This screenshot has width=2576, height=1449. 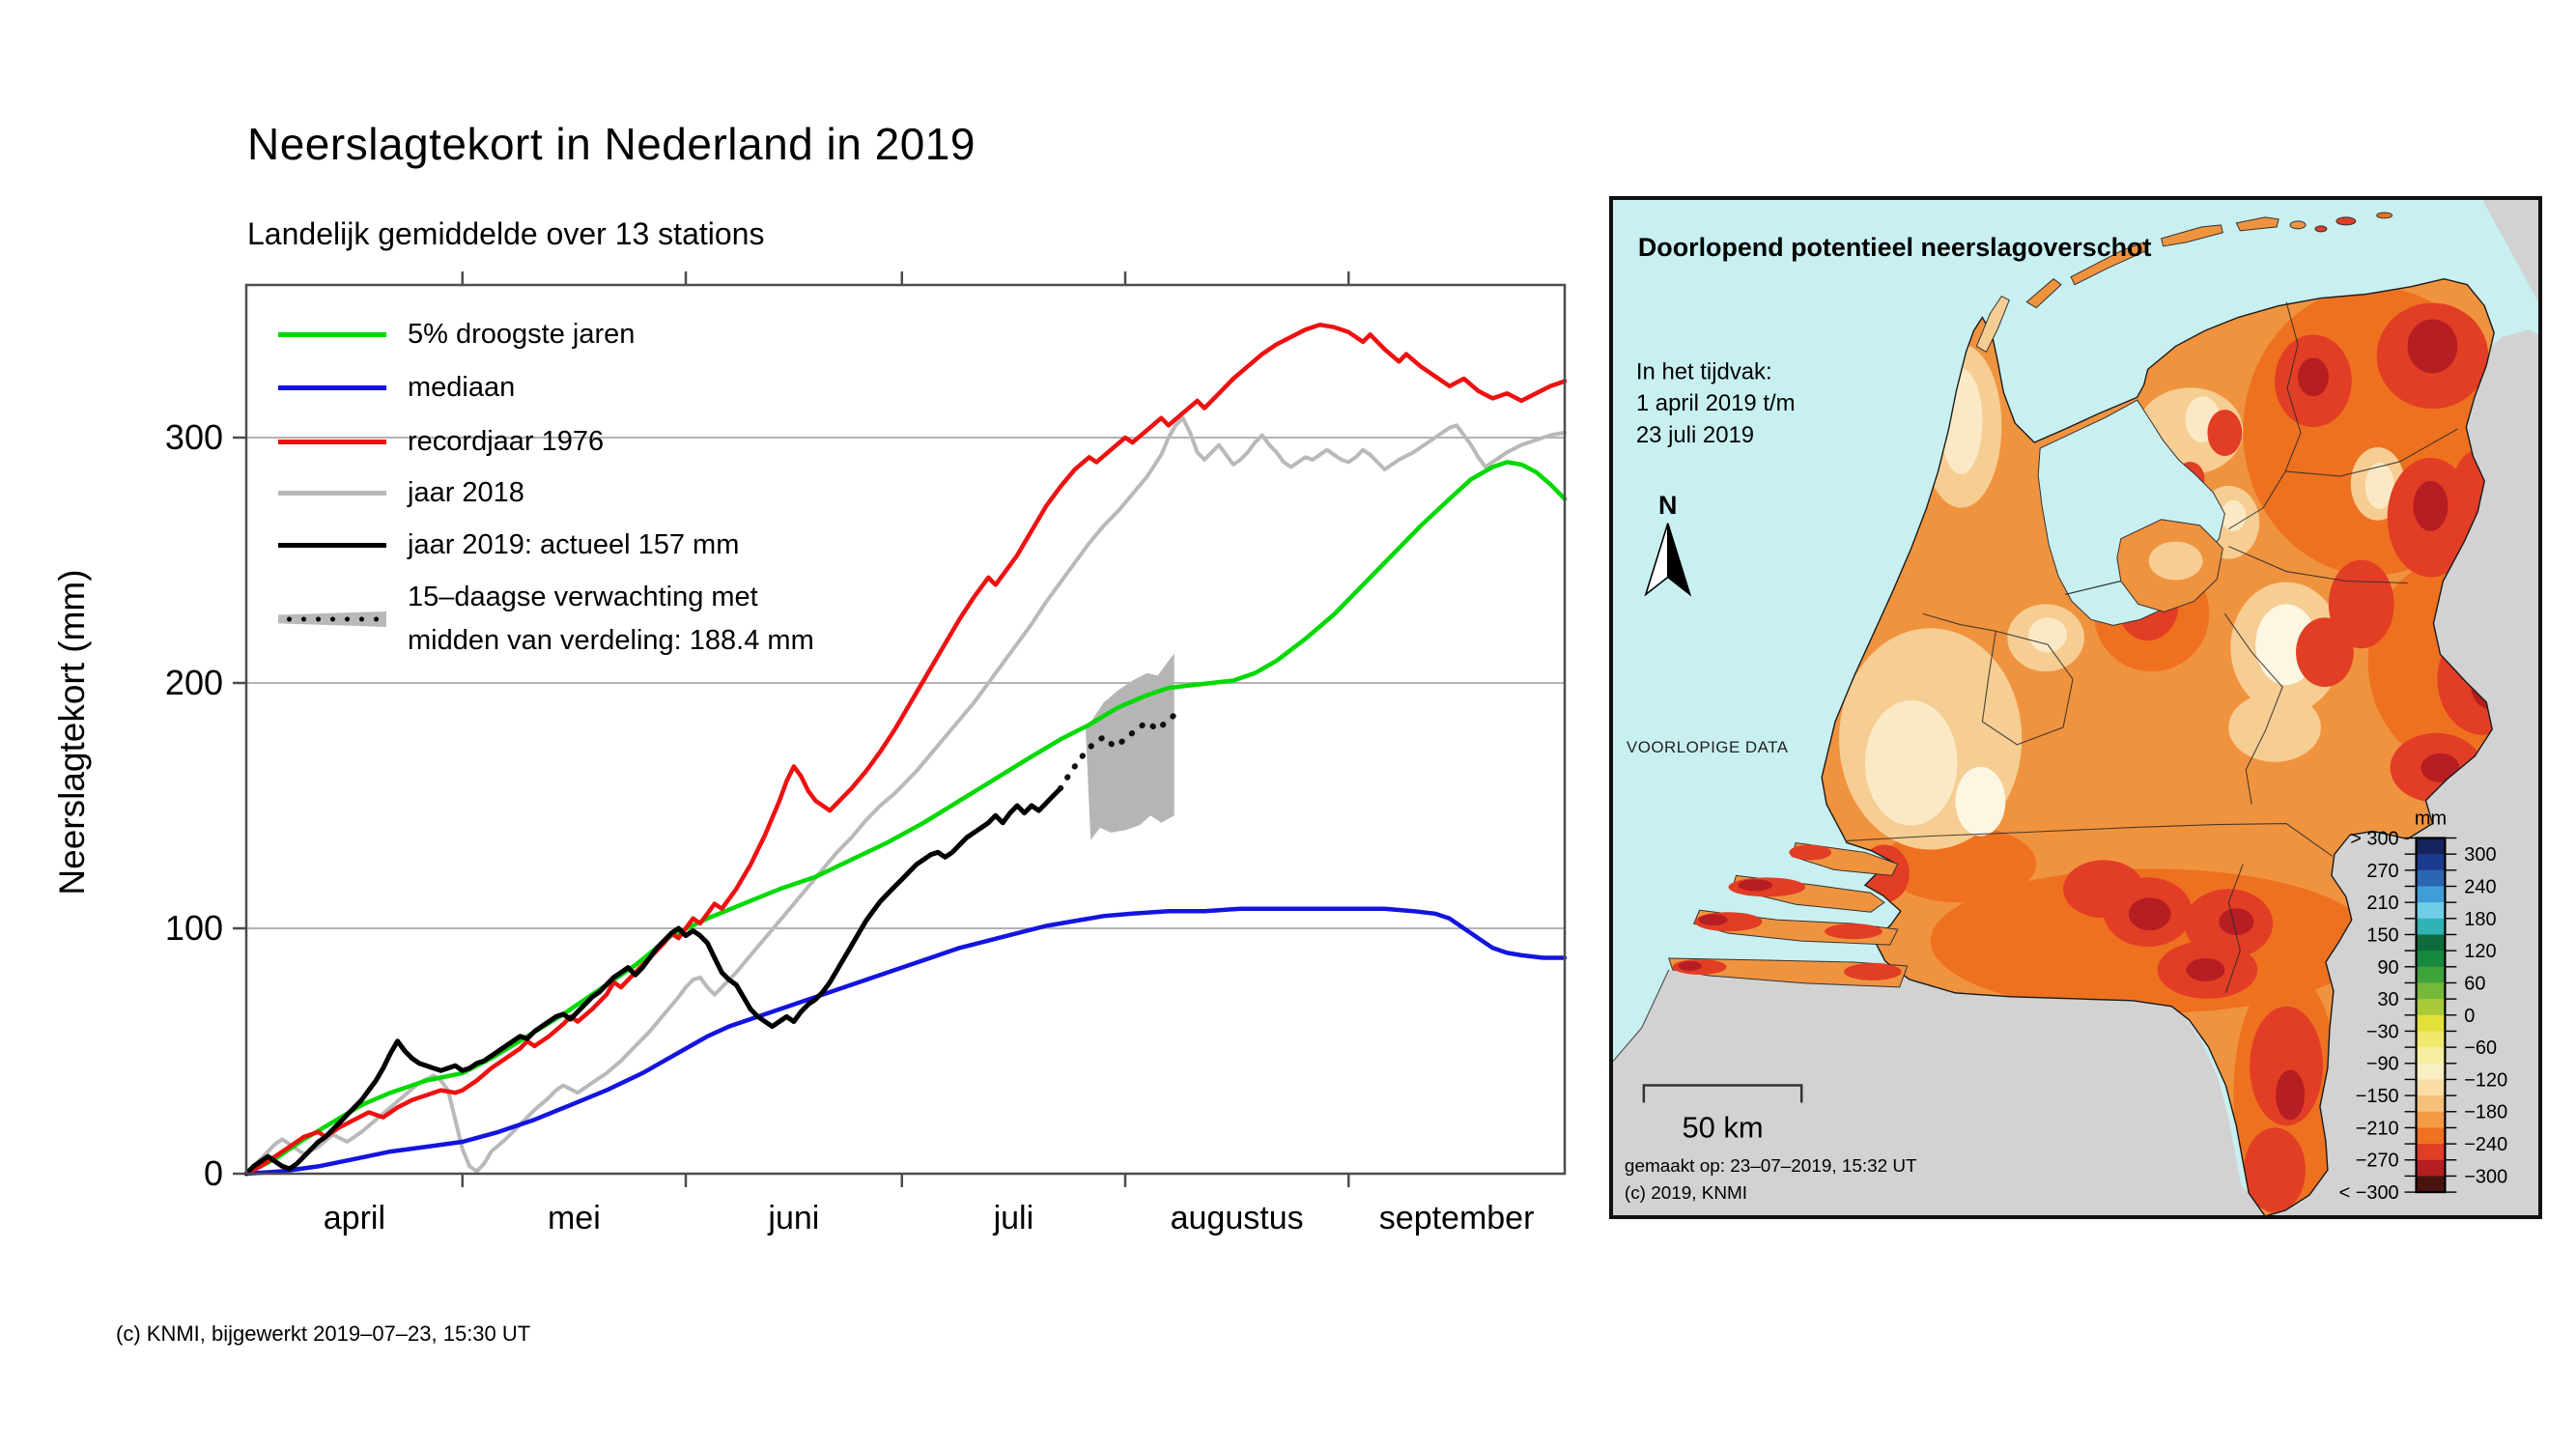 What do you see at coordinates (1013, 1218) in the screenshot?
I see `x-tick-label-juli: juli` at bounding box center [1013, 1218].